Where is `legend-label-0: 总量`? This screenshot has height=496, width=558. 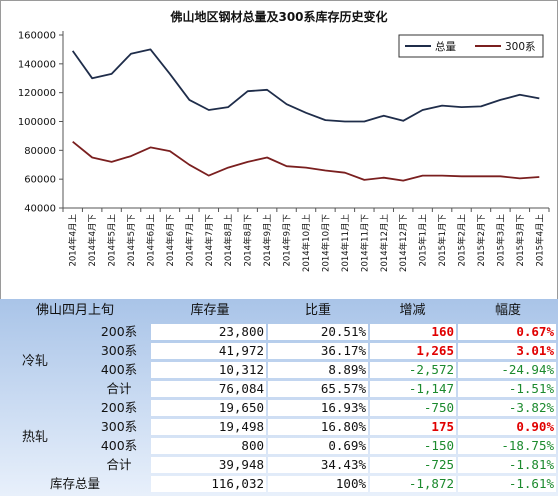
legend-label-0: 总量 is located at coordinates (445, 46).